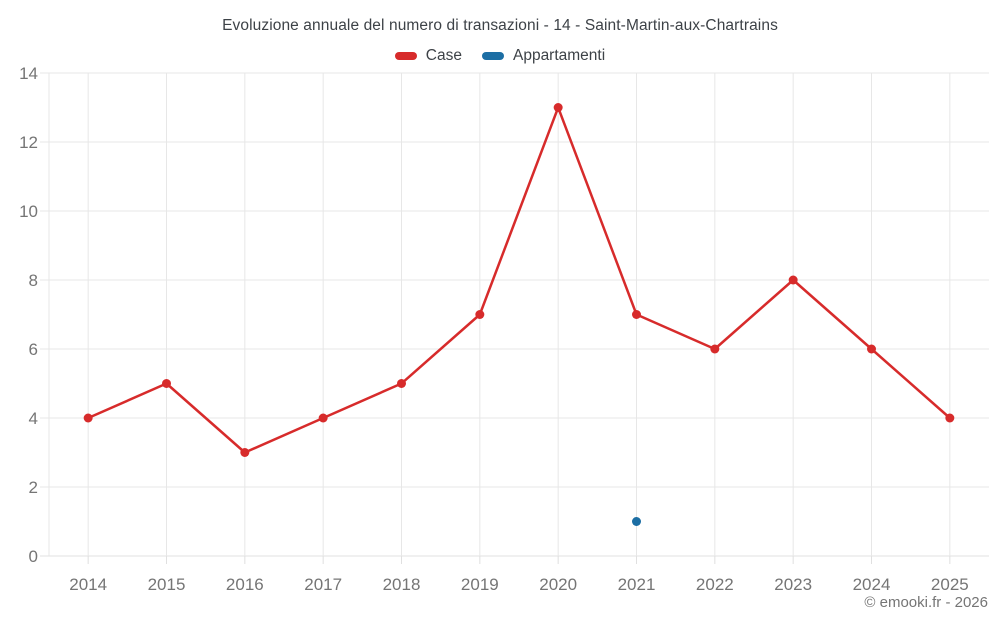  Describe the element at coordinates (405, 56) in the screenshot. I see `case-legend-swatch-icon` at that location.